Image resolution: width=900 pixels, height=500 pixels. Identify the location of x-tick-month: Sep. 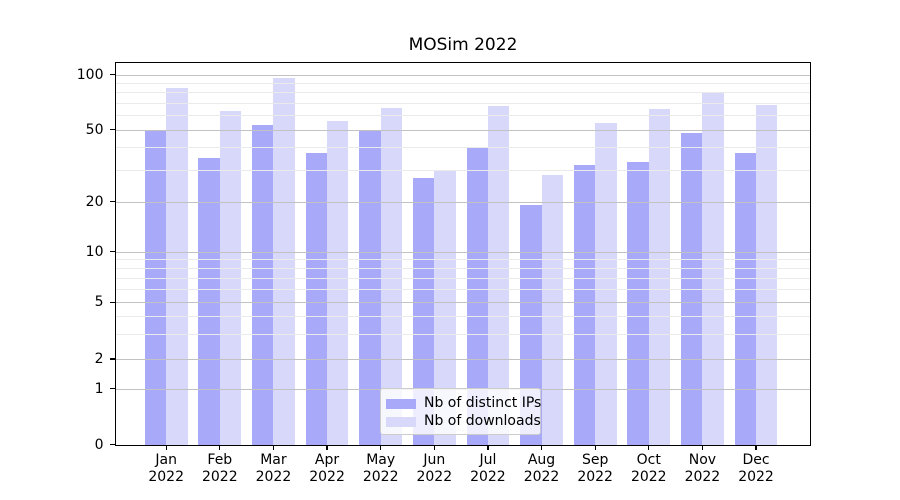
(595, 459).